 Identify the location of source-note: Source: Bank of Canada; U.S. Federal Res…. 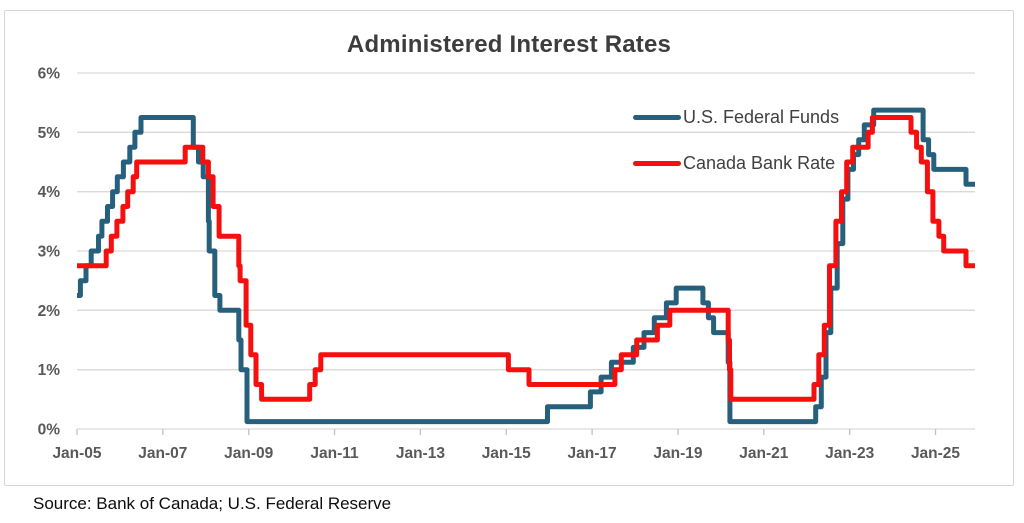
(212, 503).